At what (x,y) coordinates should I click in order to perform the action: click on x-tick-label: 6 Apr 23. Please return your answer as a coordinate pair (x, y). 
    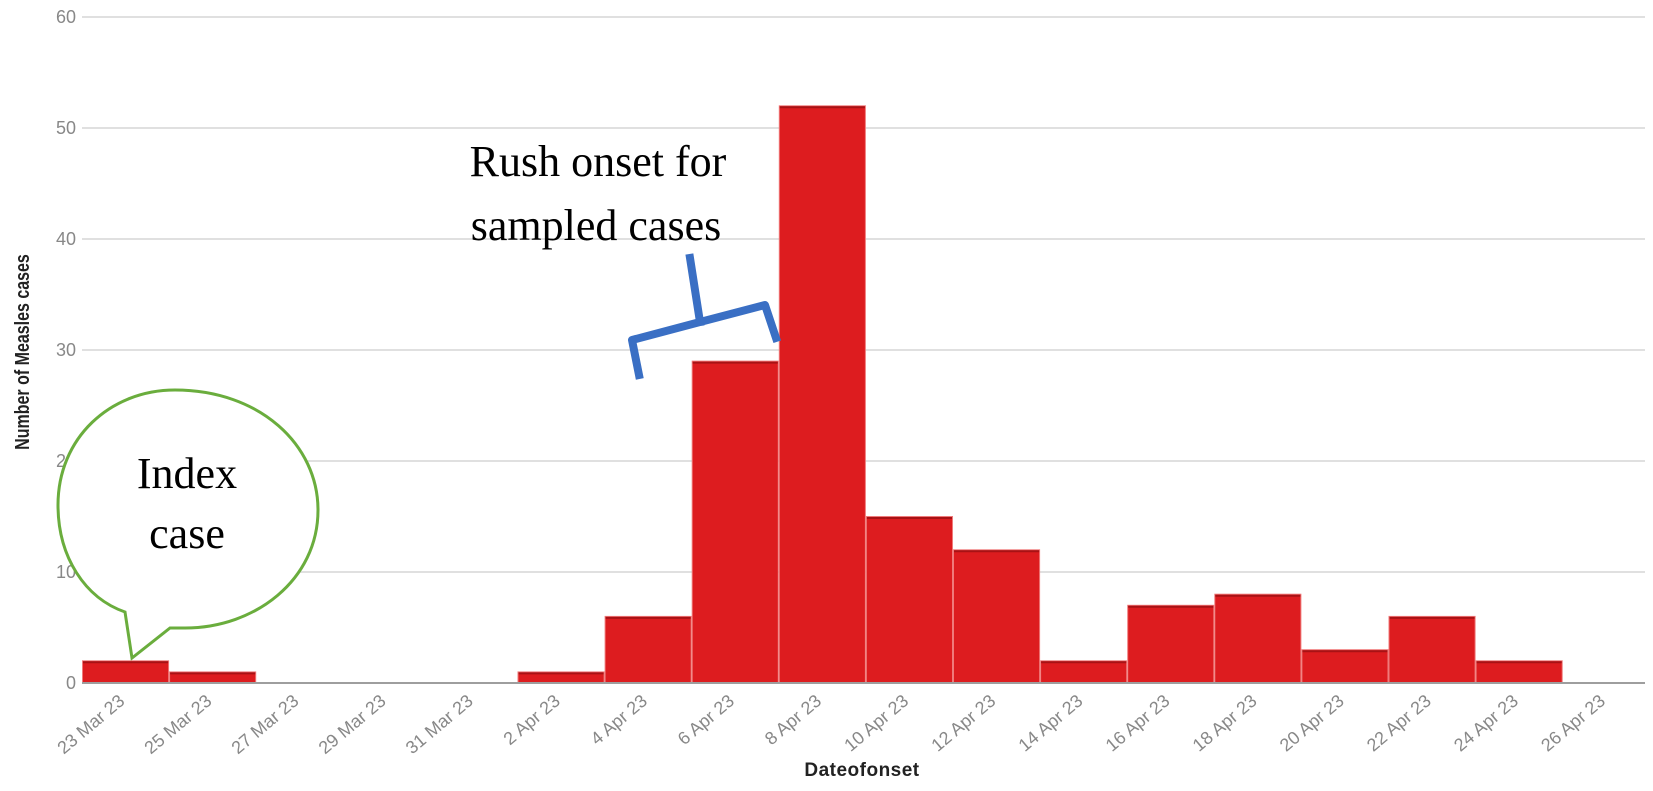
    Looking at the image, I should click on (706, 720).